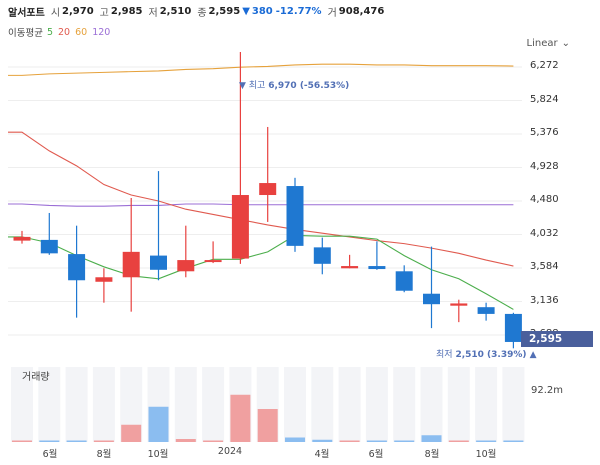 The image size is (600, 465). What do you see at coordinates (101, 32) in the screenshot?
I see `ma-120-label: 120` at bounding box center [101, 32].